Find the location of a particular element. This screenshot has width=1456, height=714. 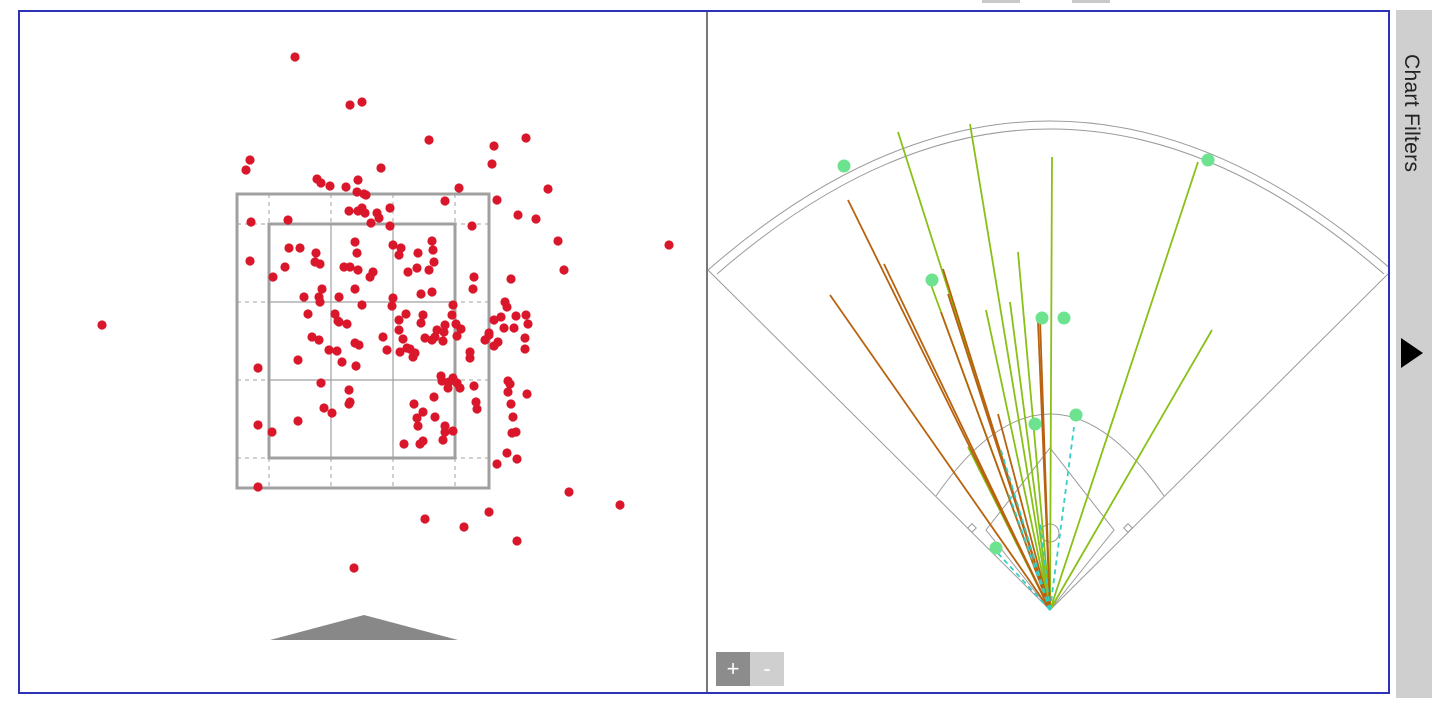

zoom-controls: + - is located at coordinates (750, 669).